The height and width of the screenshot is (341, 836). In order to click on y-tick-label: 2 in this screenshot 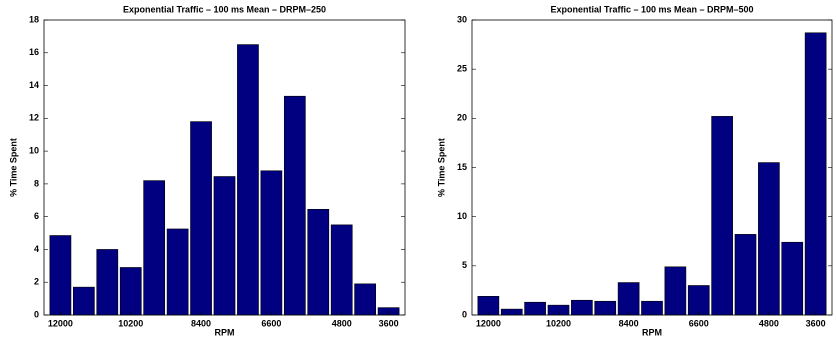, I will do `click(36, 282)`.